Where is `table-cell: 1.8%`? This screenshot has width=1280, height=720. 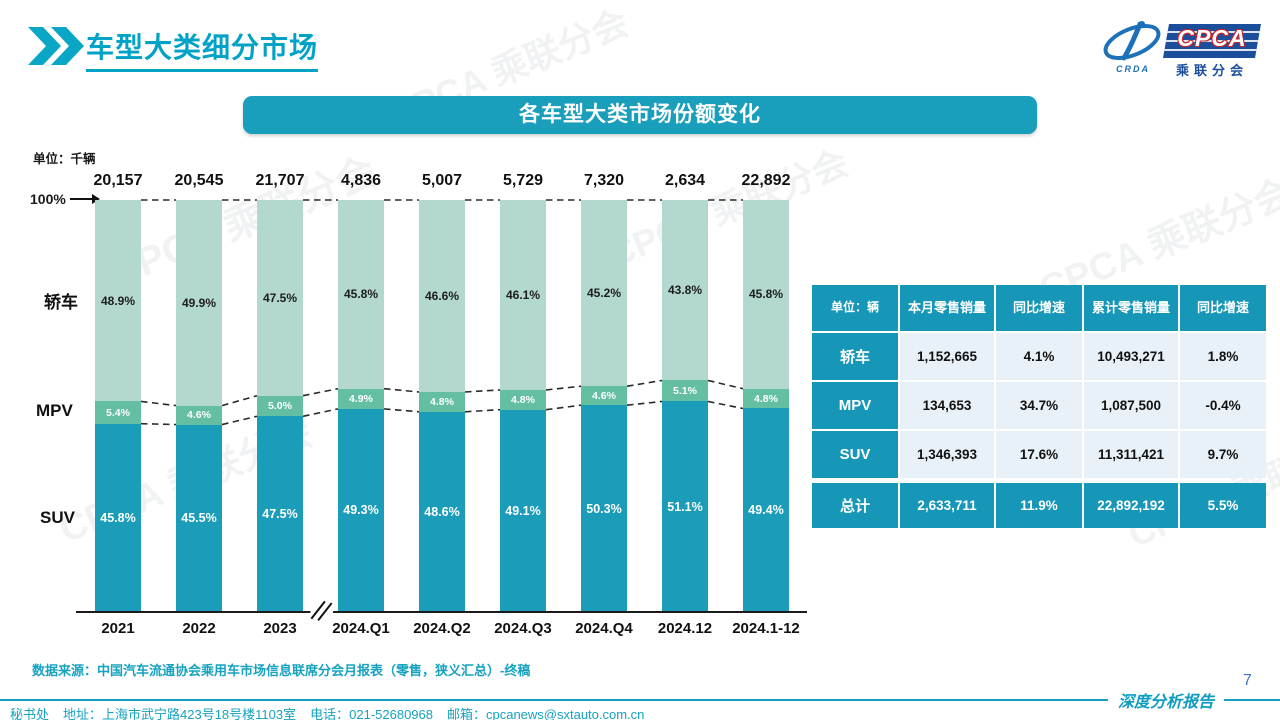 table-cell: 1.8% is located at coordinates (1223, 356).